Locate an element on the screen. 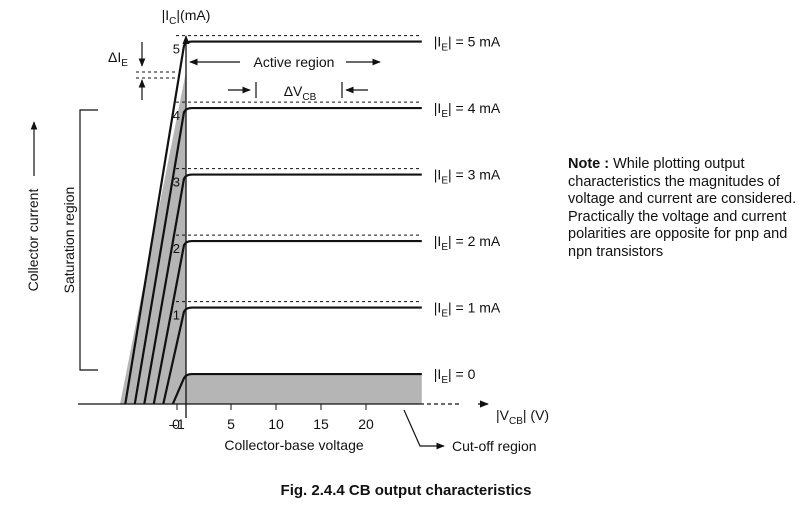 The image size is (812, 520). y-tick-label: 5 is located at coordinates (176, 49).